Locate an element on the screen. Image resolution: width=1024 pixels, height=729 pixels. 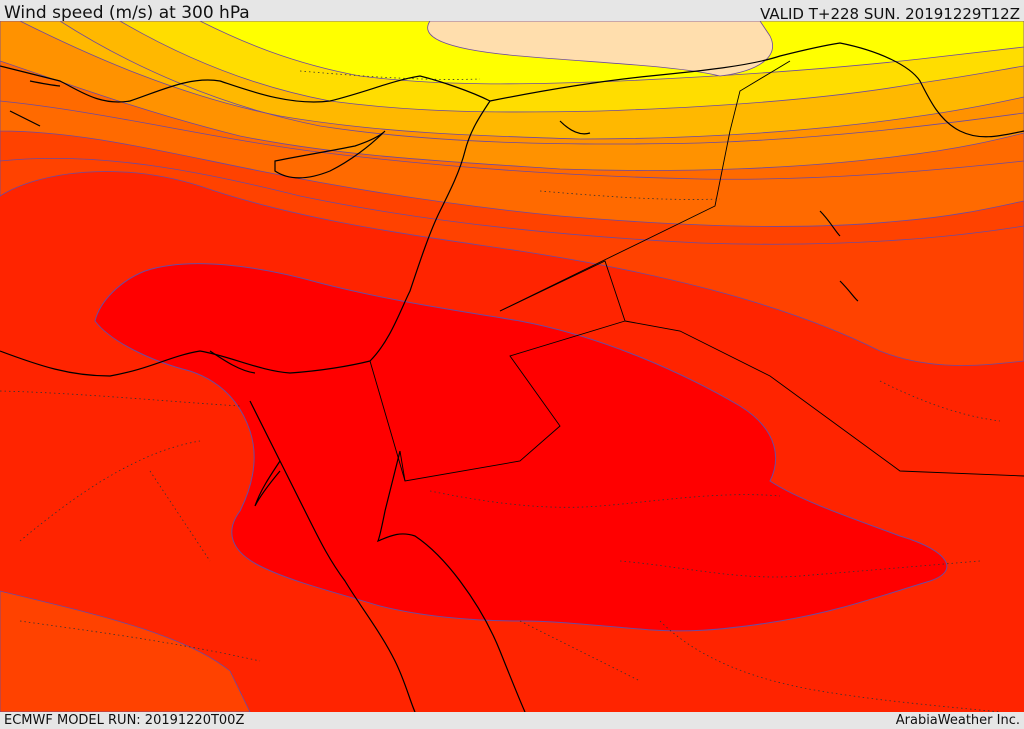
map-title: Wind speed (m/s) at 300 hPa is located at coordinates (127, 13).